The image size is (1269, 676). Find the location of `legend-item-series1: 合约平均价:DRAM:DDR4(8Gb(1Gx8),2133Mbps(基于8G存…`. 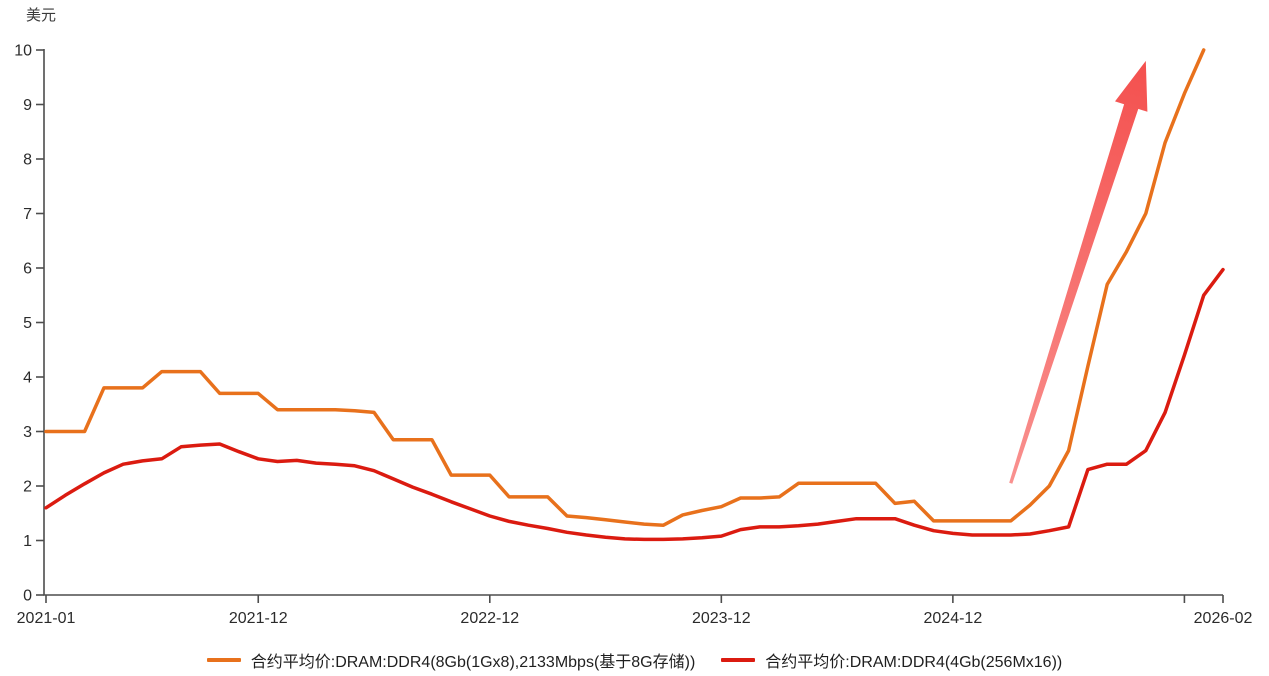

legend-item-series1: 合约平均价:DRAM:DDR4(8Gb(1Gx8),2133Mbps(基于8G存… is located at coordinates (451, 660).